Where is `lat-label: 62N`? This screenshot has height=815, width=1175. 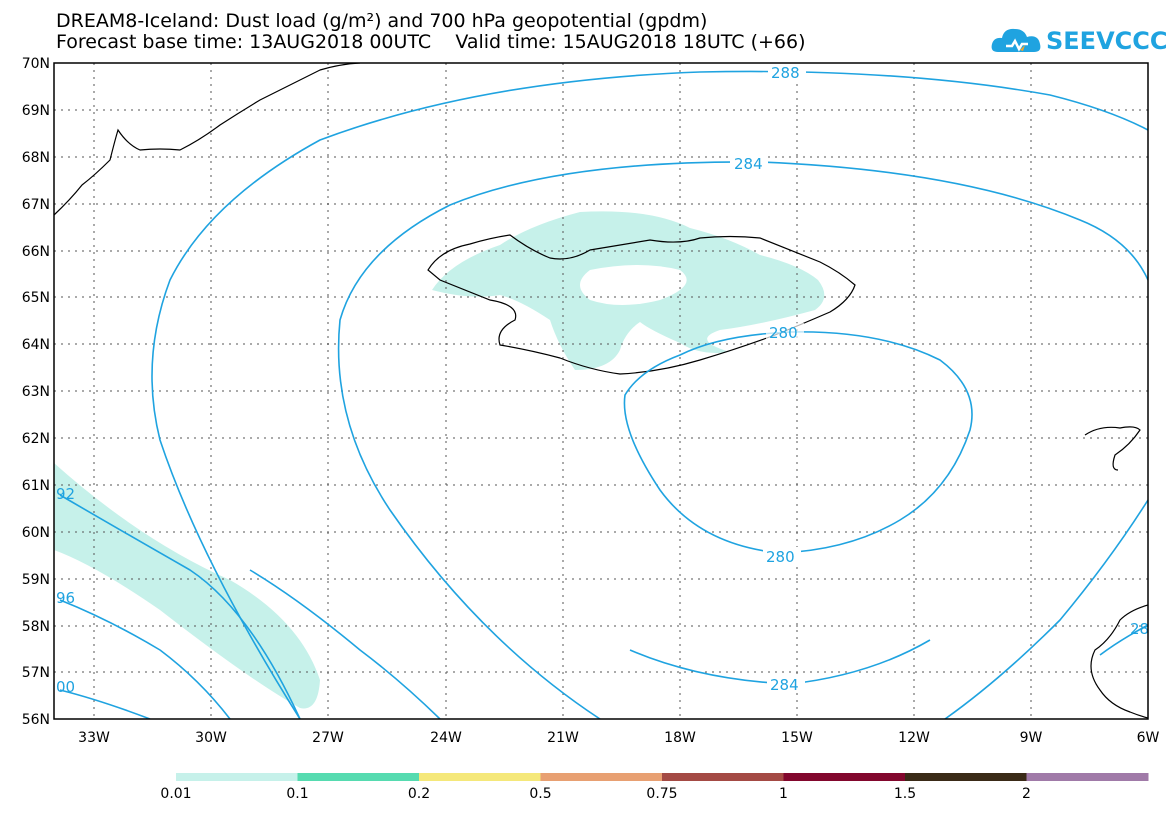
lat-label: 62N is located at coordinates (36, 439).